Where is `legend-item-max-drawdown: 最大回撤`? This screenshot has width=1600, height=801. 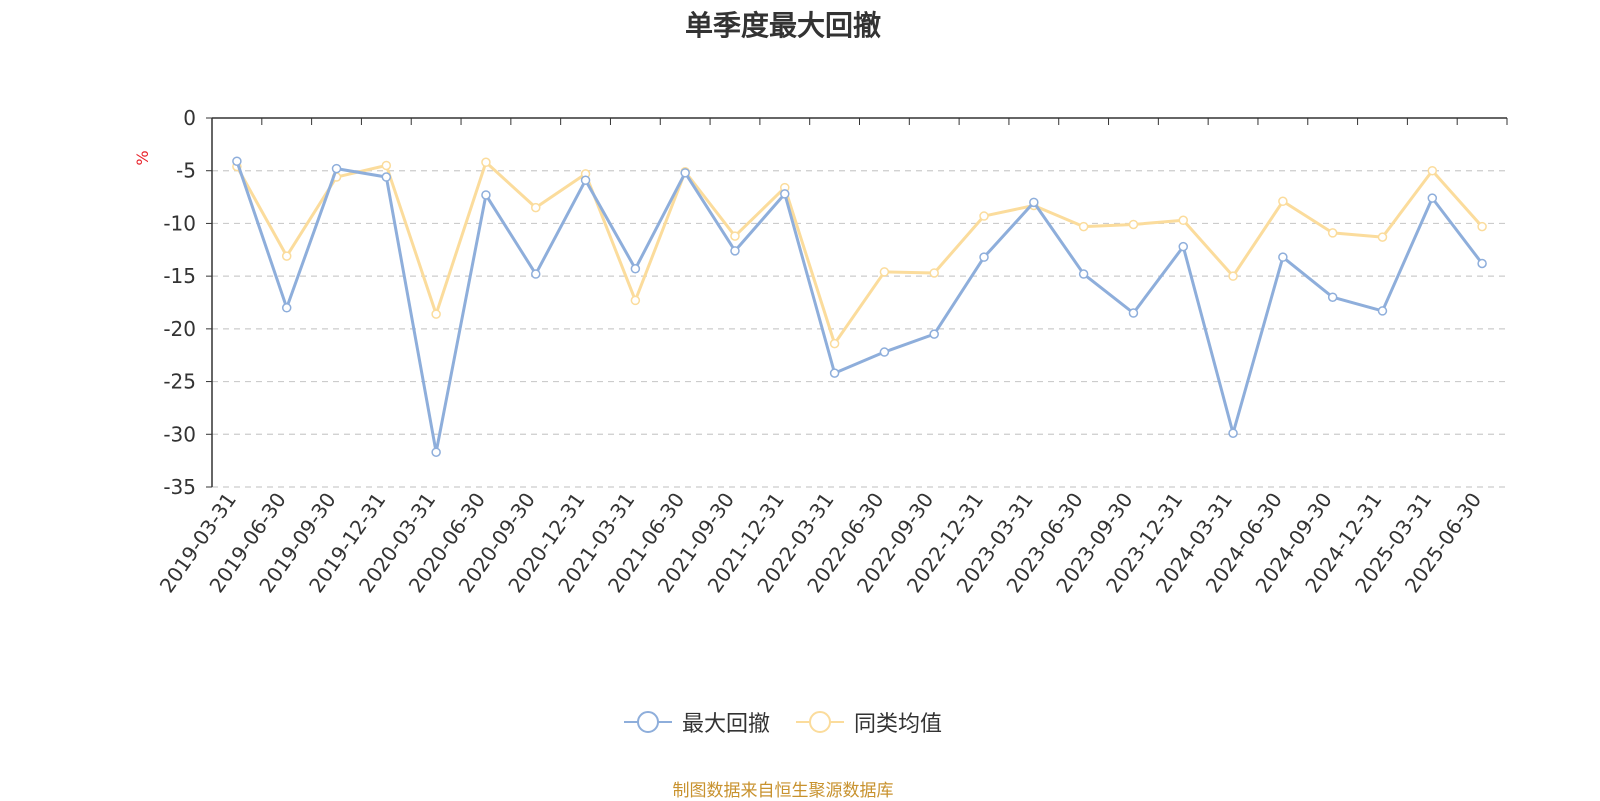 legend-item-max-drawdown: 最大回撤 is located at coordinates (696, 722).